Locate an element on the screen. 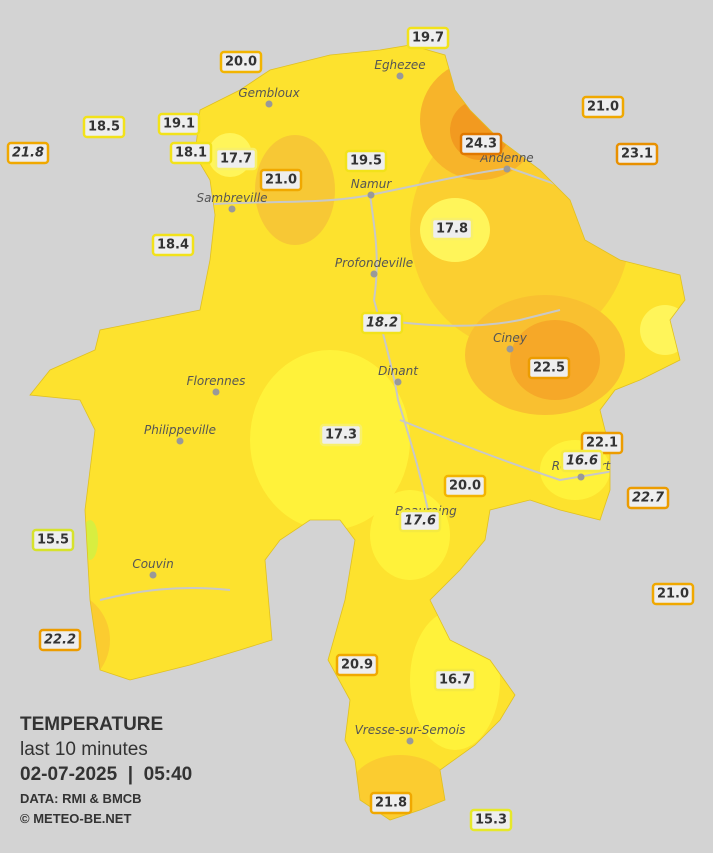  station-value: 21.0 is located at coordinates (673, 594).